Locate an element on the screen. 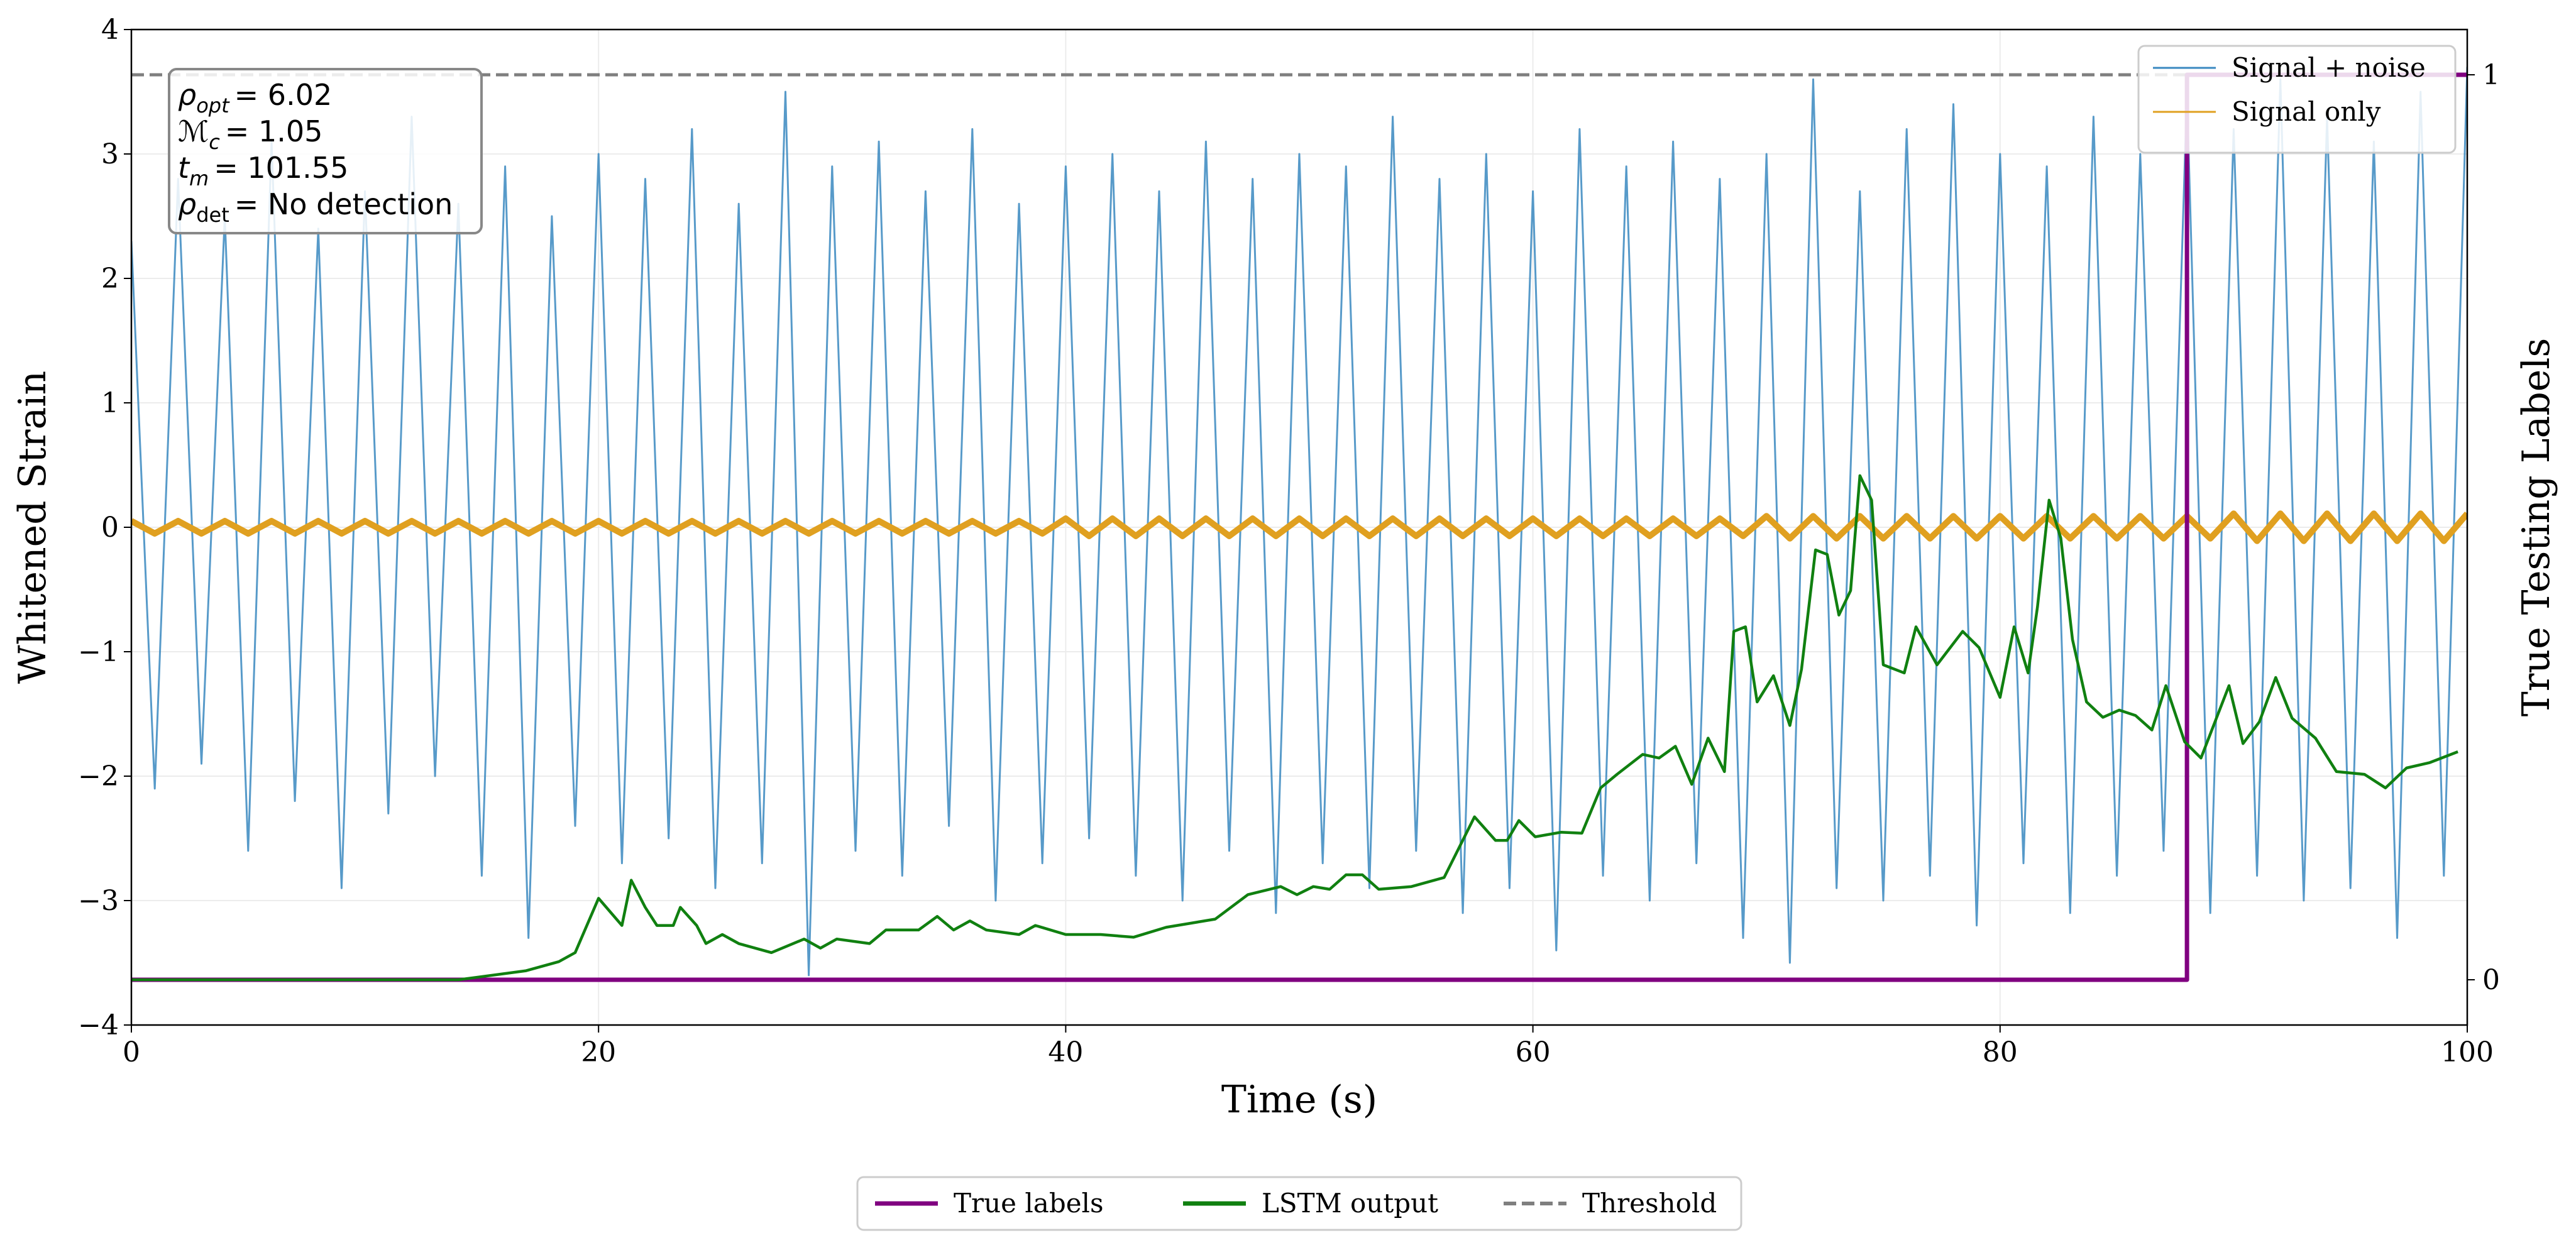  annotation-subscript: det is located at coordinates (212, 215).